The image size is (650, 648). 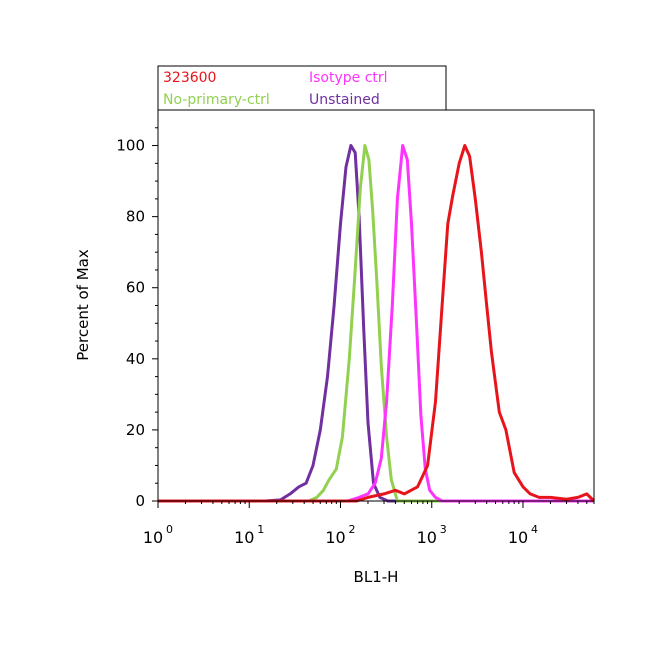 What do you see at coordinates (135, 359) in the screenshot?
I see `y-tick-label: 40` at bounding box center [135, 359].